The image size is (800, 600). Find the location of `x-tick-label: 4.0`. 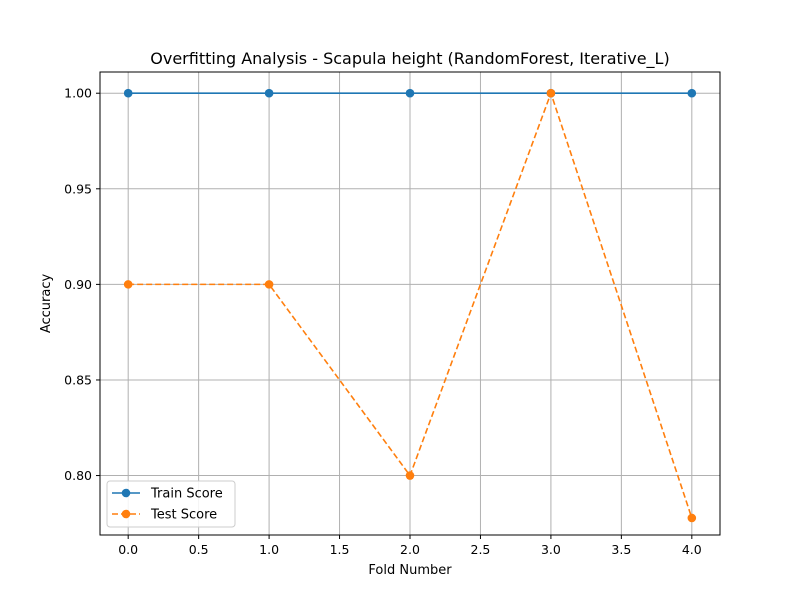

x-tick-label: 4.0 is located at coordinates (692, 549).